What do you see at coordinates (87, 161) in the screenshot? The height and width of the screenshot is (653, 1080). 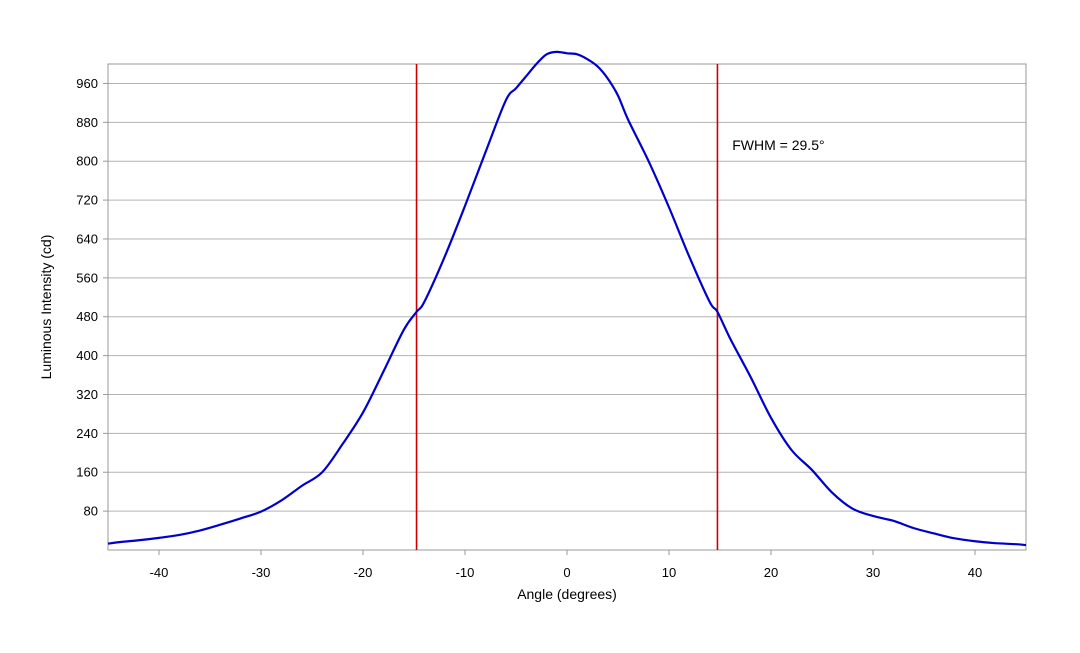 I see `y-tick-label: 800` at bounding box center [87, 161].